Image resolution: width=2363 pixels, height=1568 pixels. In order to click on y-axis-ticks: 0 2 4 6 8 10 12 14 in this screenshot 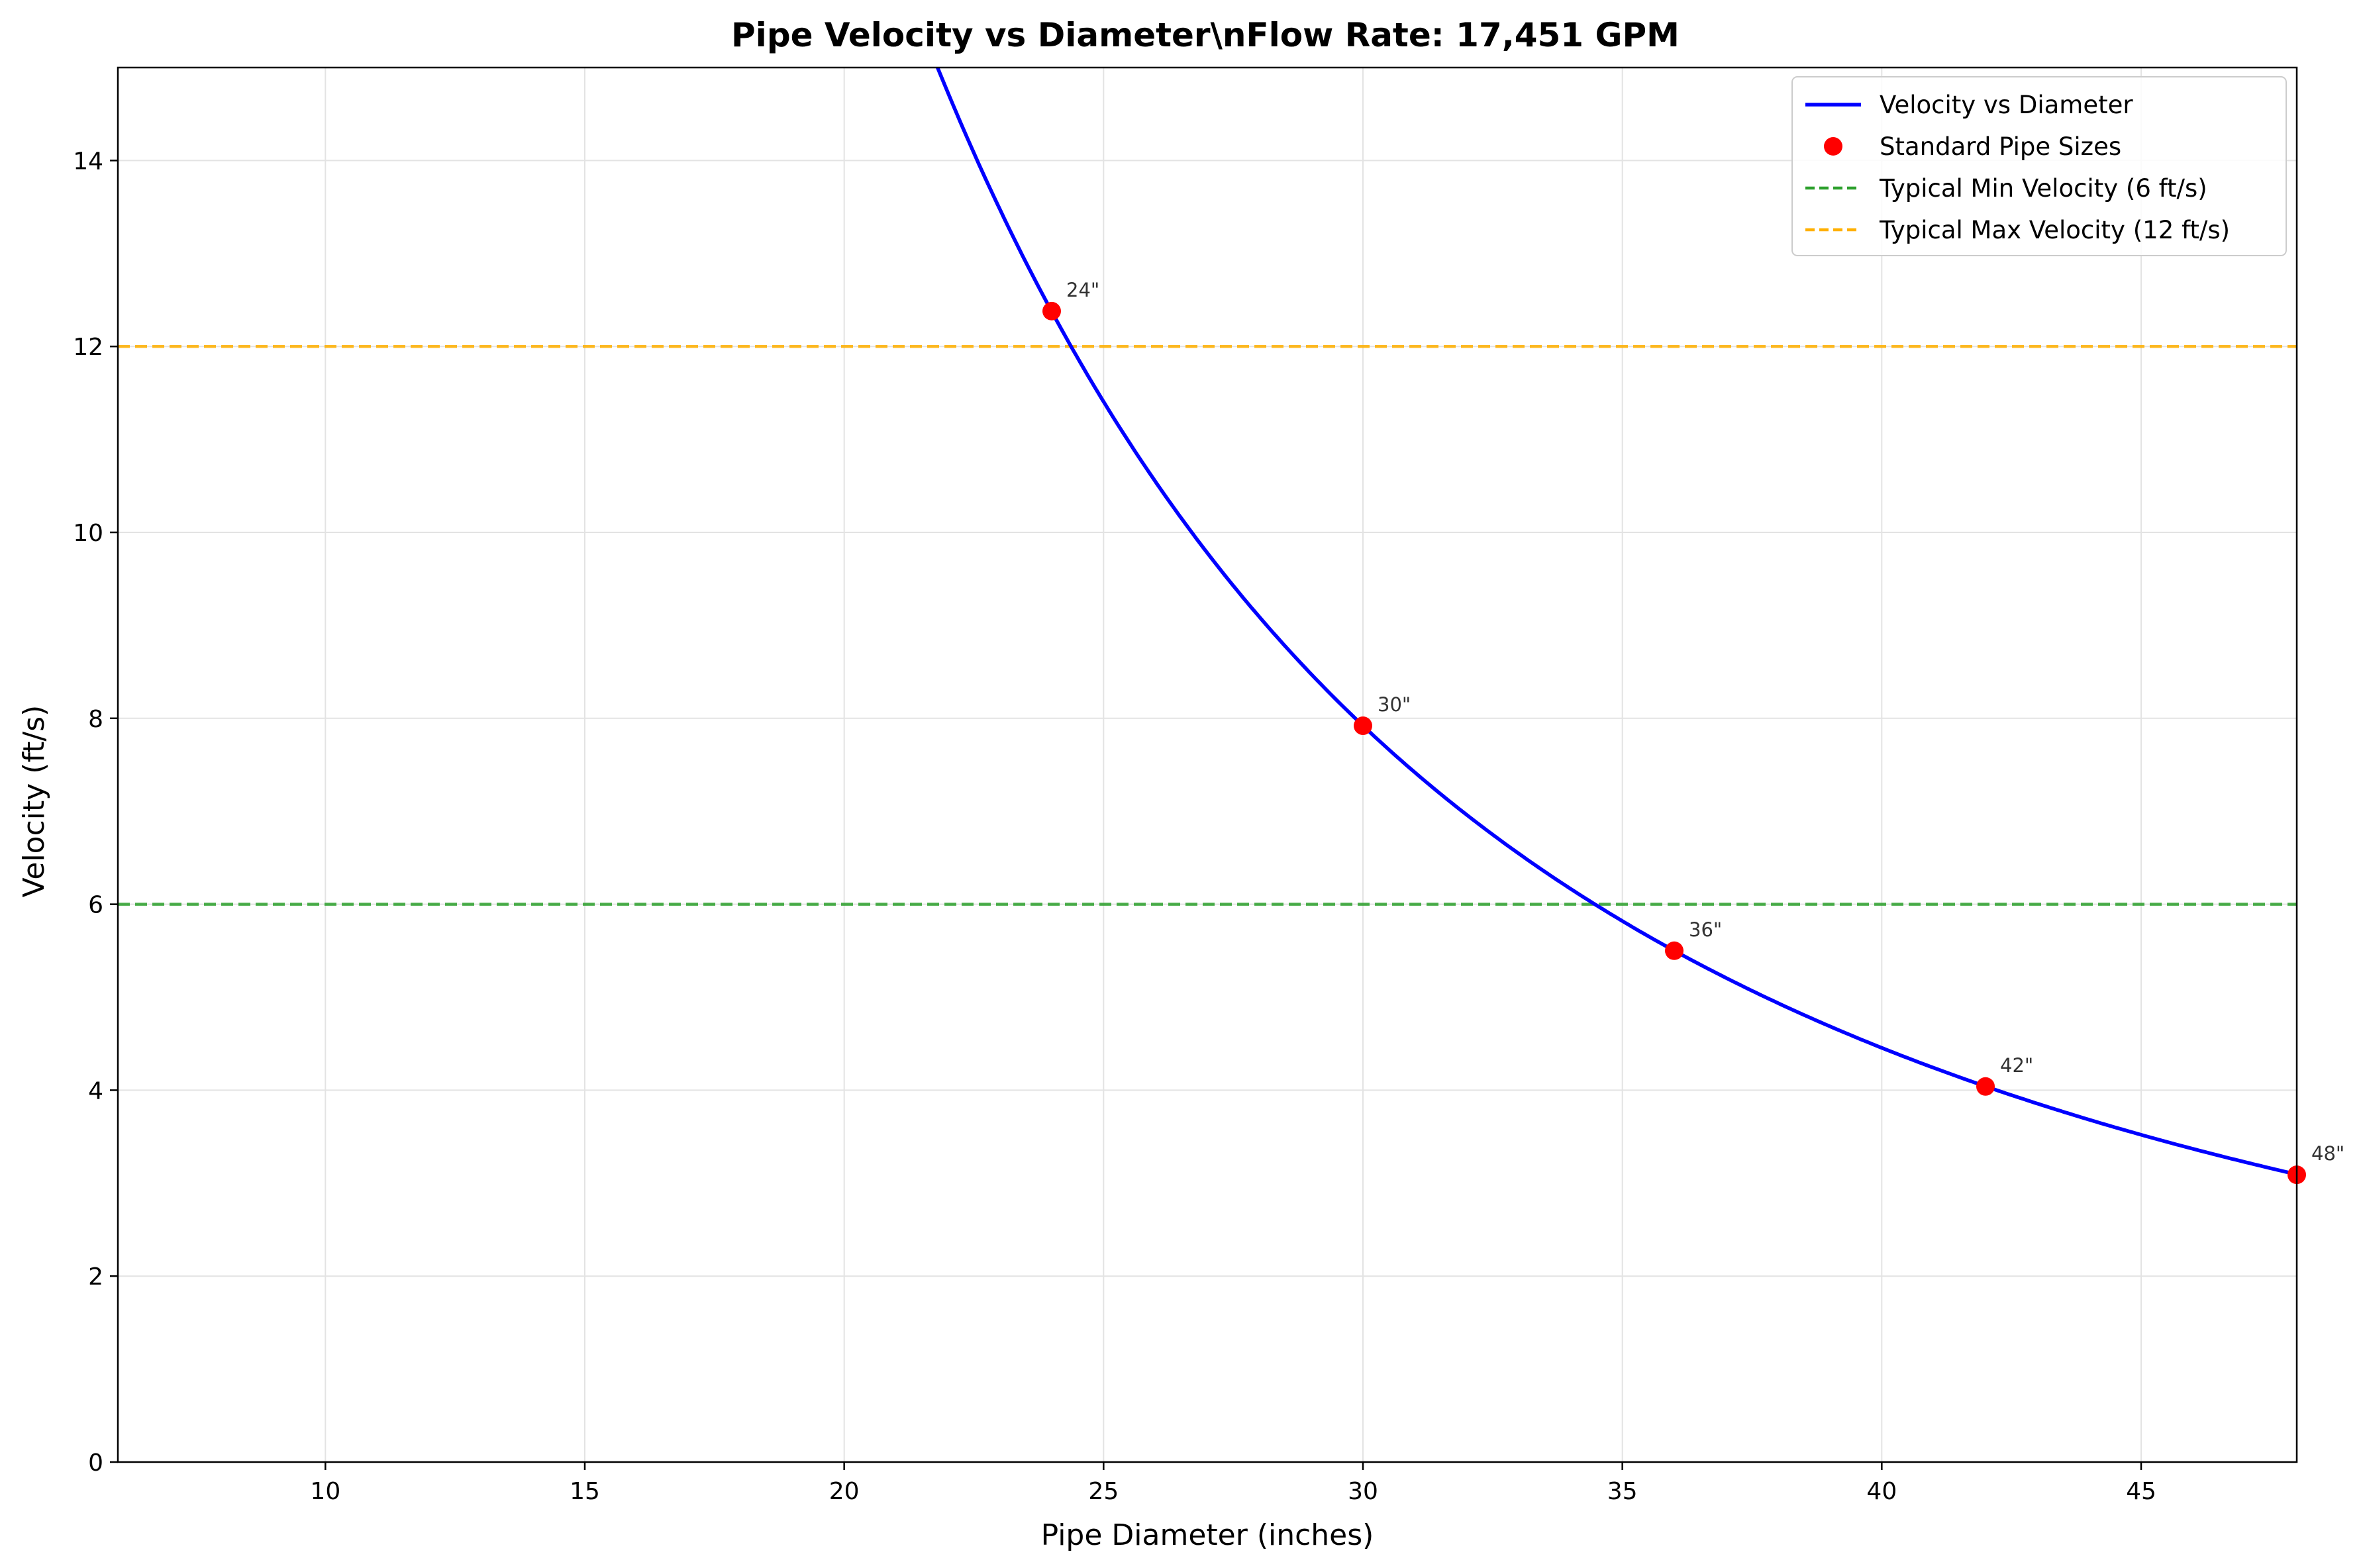, I will do `click(95, 812)`.